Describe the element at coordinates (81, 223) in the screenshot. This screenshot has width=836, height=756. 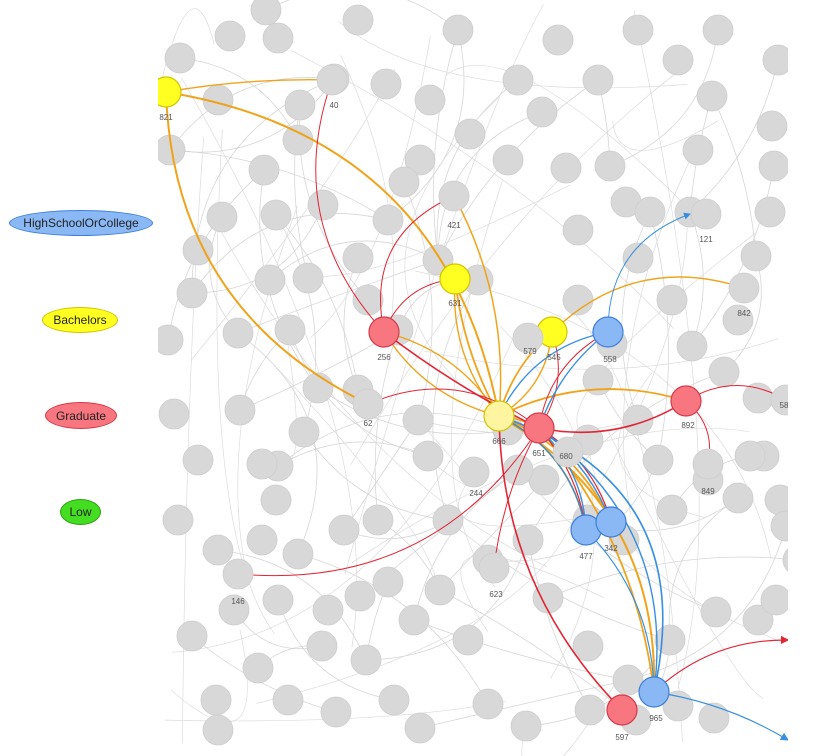
I see `legend-highschool-or-college: HighSchoolOrCollege` at that location.